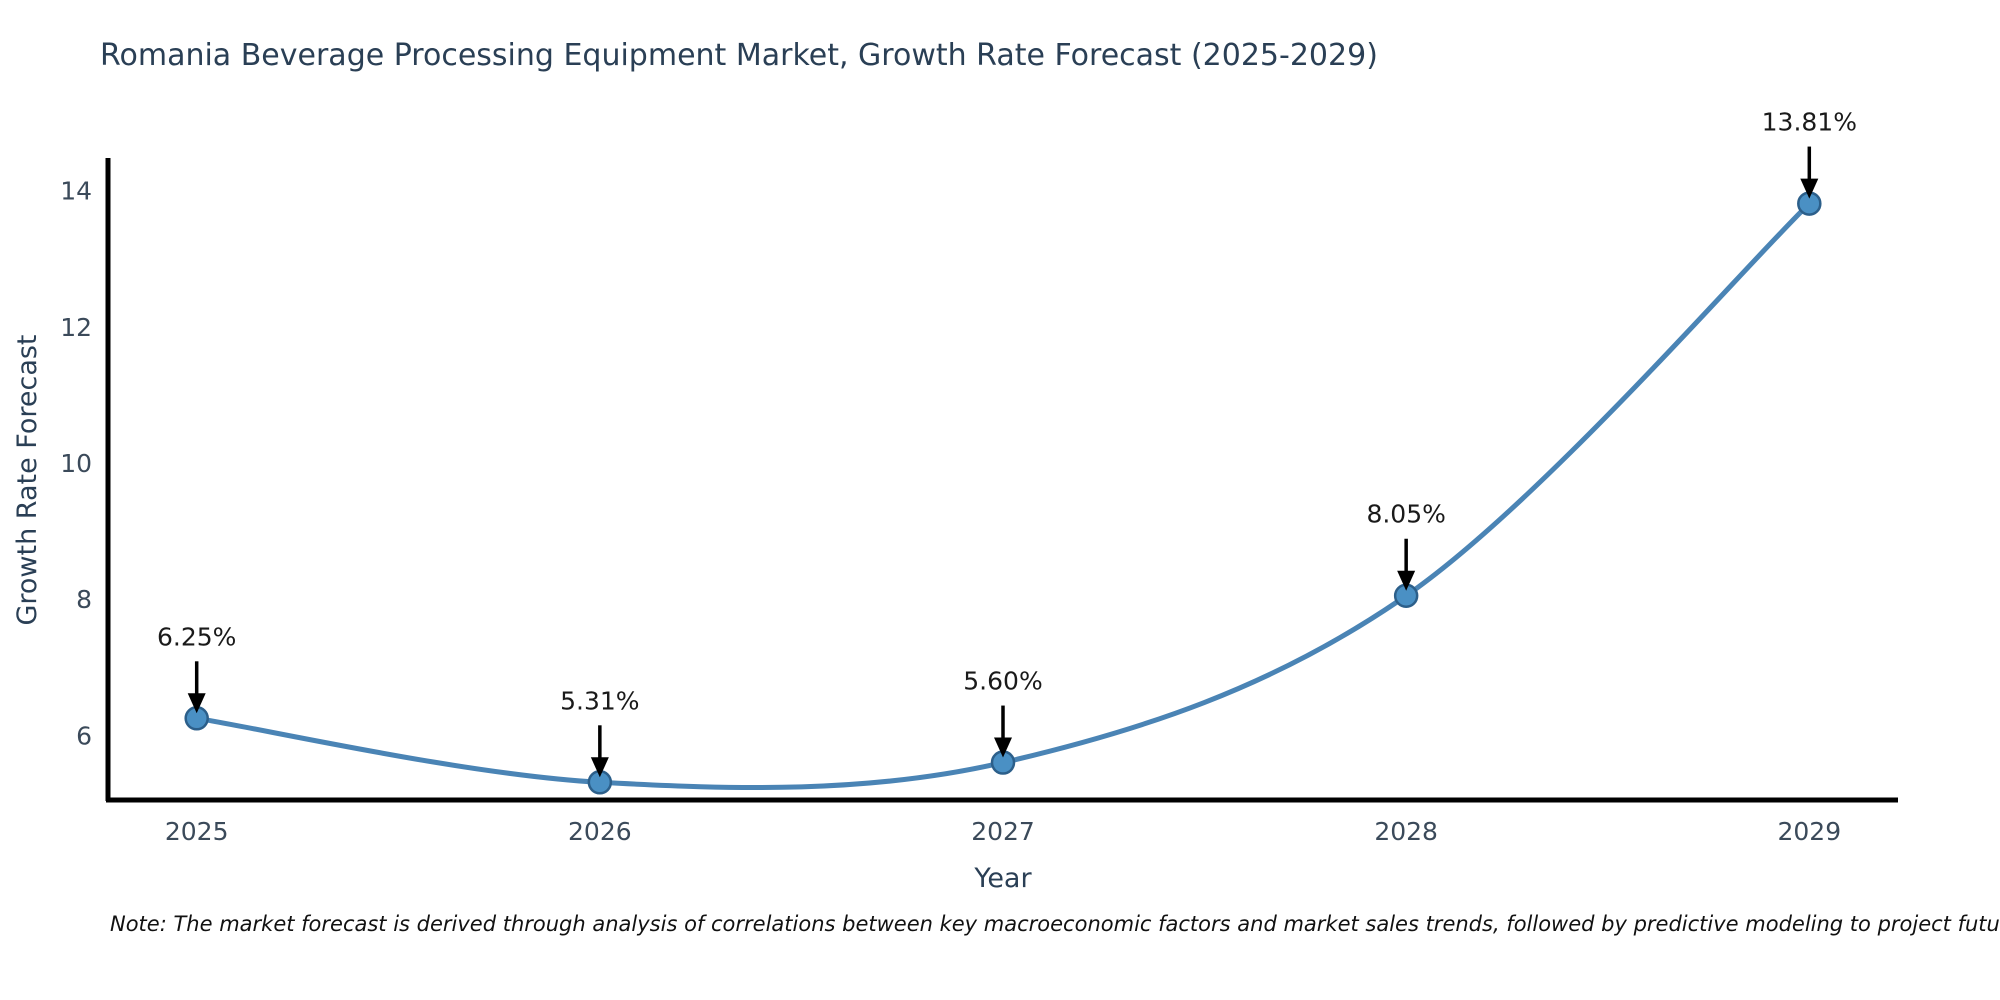 The width and height of the screenshot is (2000, 1000). I want to click on y-tick-label: 12, so click(76, 327).